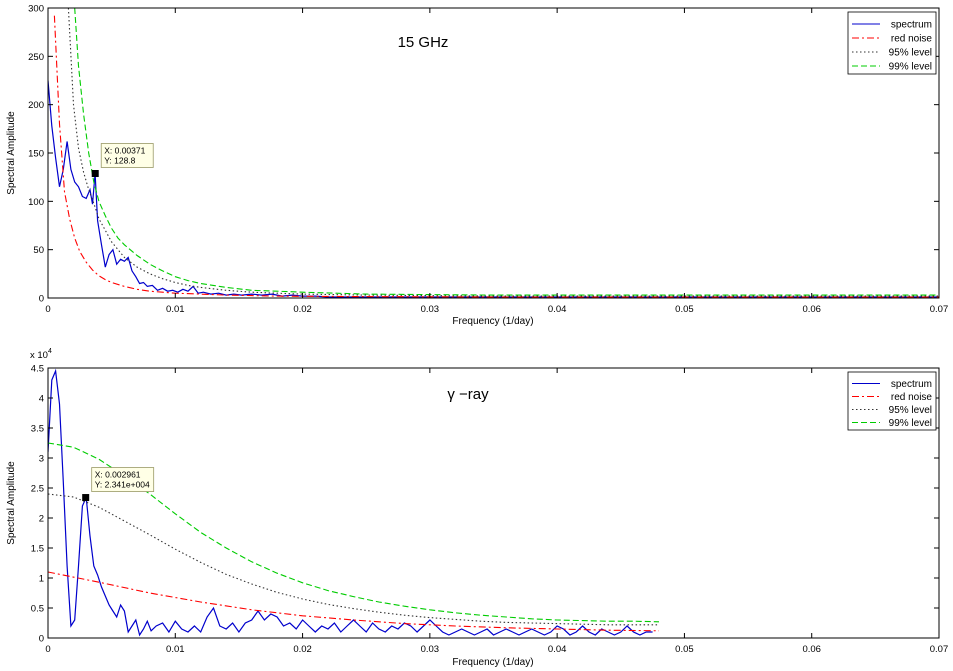 The height and width of the screenshot is (671, 953). What do you see at coordinates (36, 154) in the screenshot?
I see `y-tick-label: 150` at bounding box center [36, 154].